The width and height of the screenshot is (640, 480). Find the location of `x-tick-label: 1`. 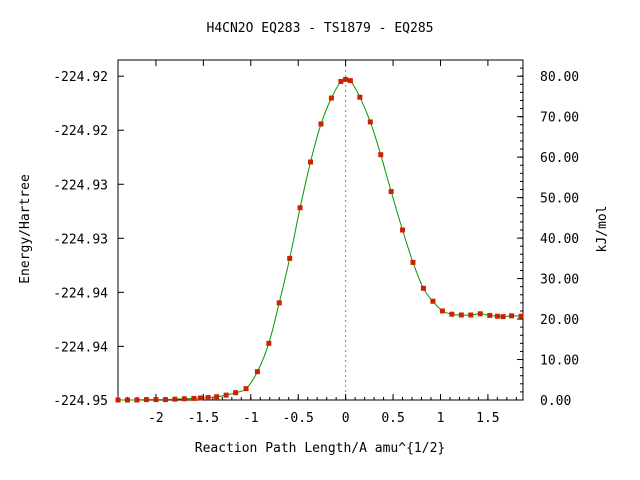

x-tick-label: 1 is located at coordinates (441, 418).